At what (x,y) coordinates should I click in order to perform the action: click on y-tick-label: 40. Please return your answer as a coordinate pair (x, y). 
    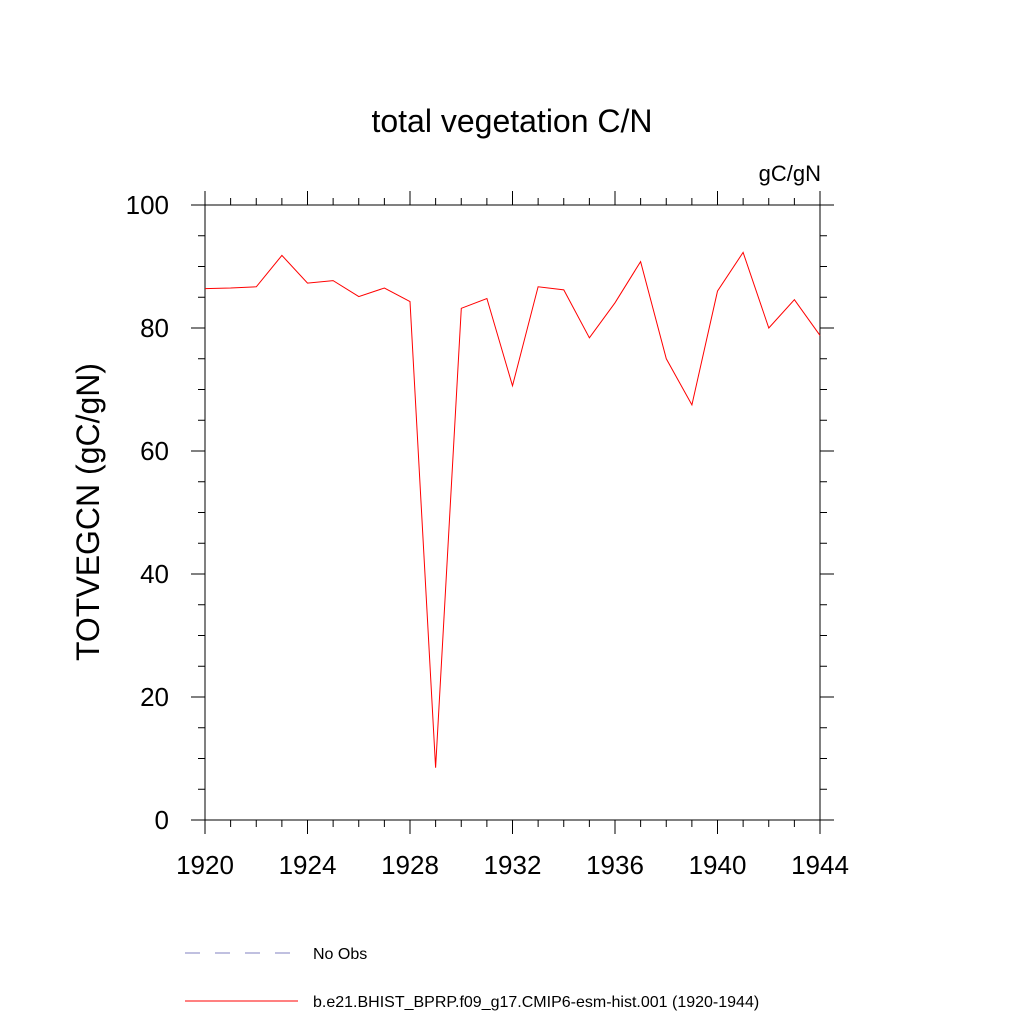
    Looking at the image, I should click on (154, 574).